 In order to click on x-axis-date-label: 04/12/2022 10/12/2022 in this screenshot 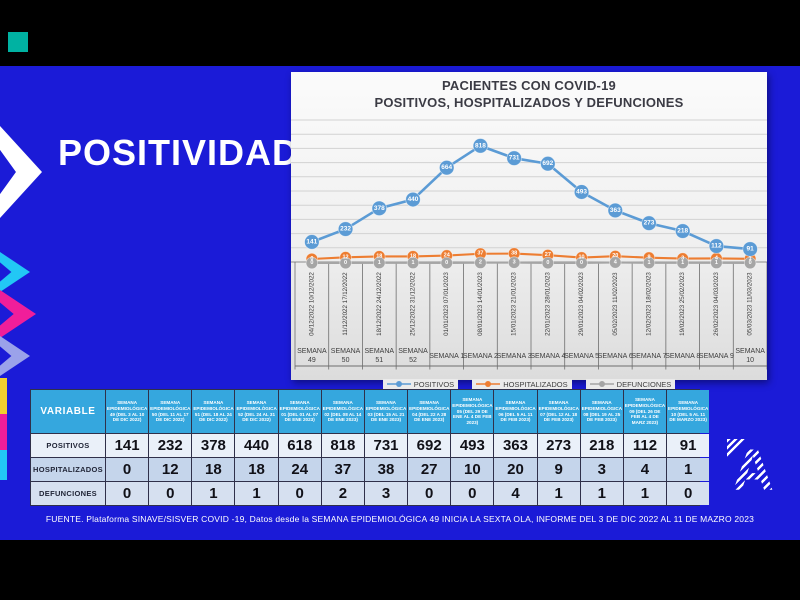, I will do `click(311, 304)`.